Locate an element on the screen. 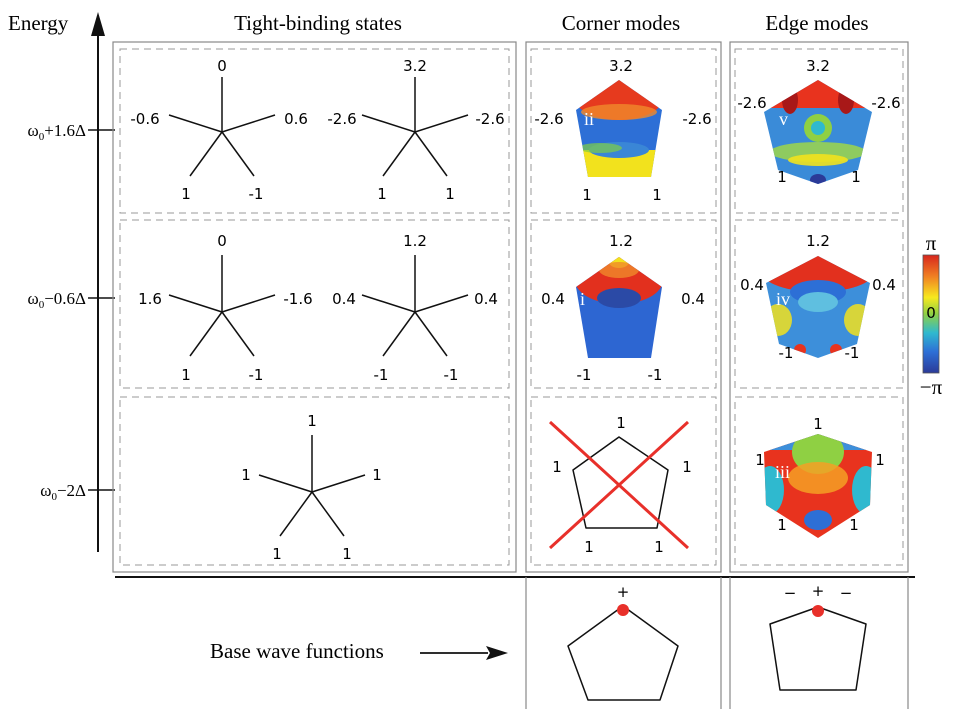 This screenshot has width=955, height=709. edge-mode-id-row3: iii is located at coordinates (782, 472).